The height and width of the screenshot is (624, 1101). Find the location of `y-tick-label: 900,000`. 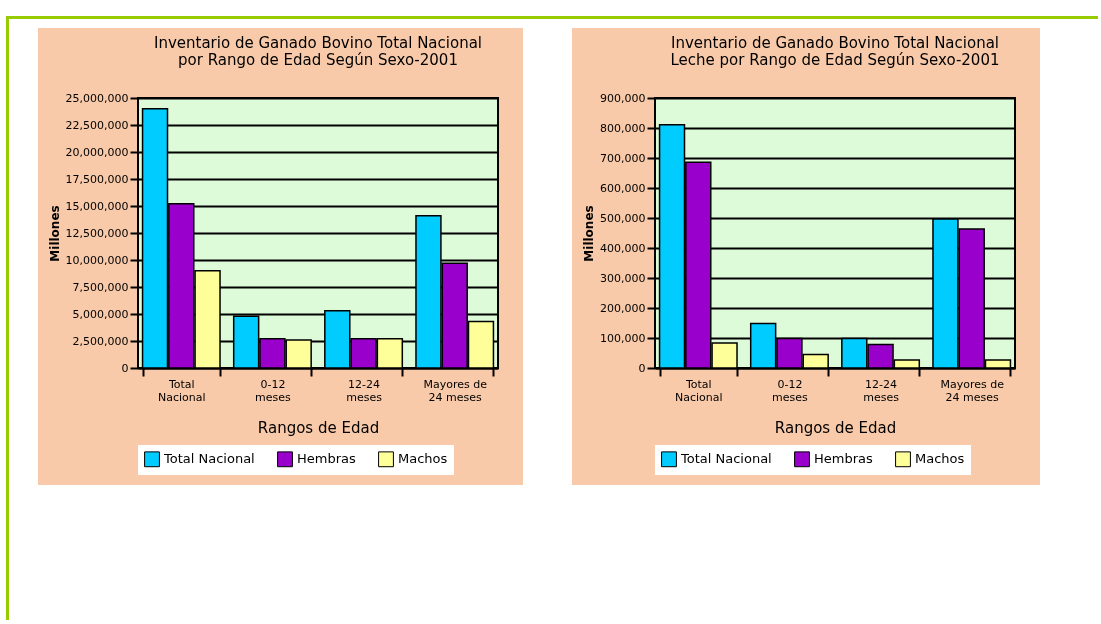

y-tick-label: 900,000 is located at coordinates (623, 98).